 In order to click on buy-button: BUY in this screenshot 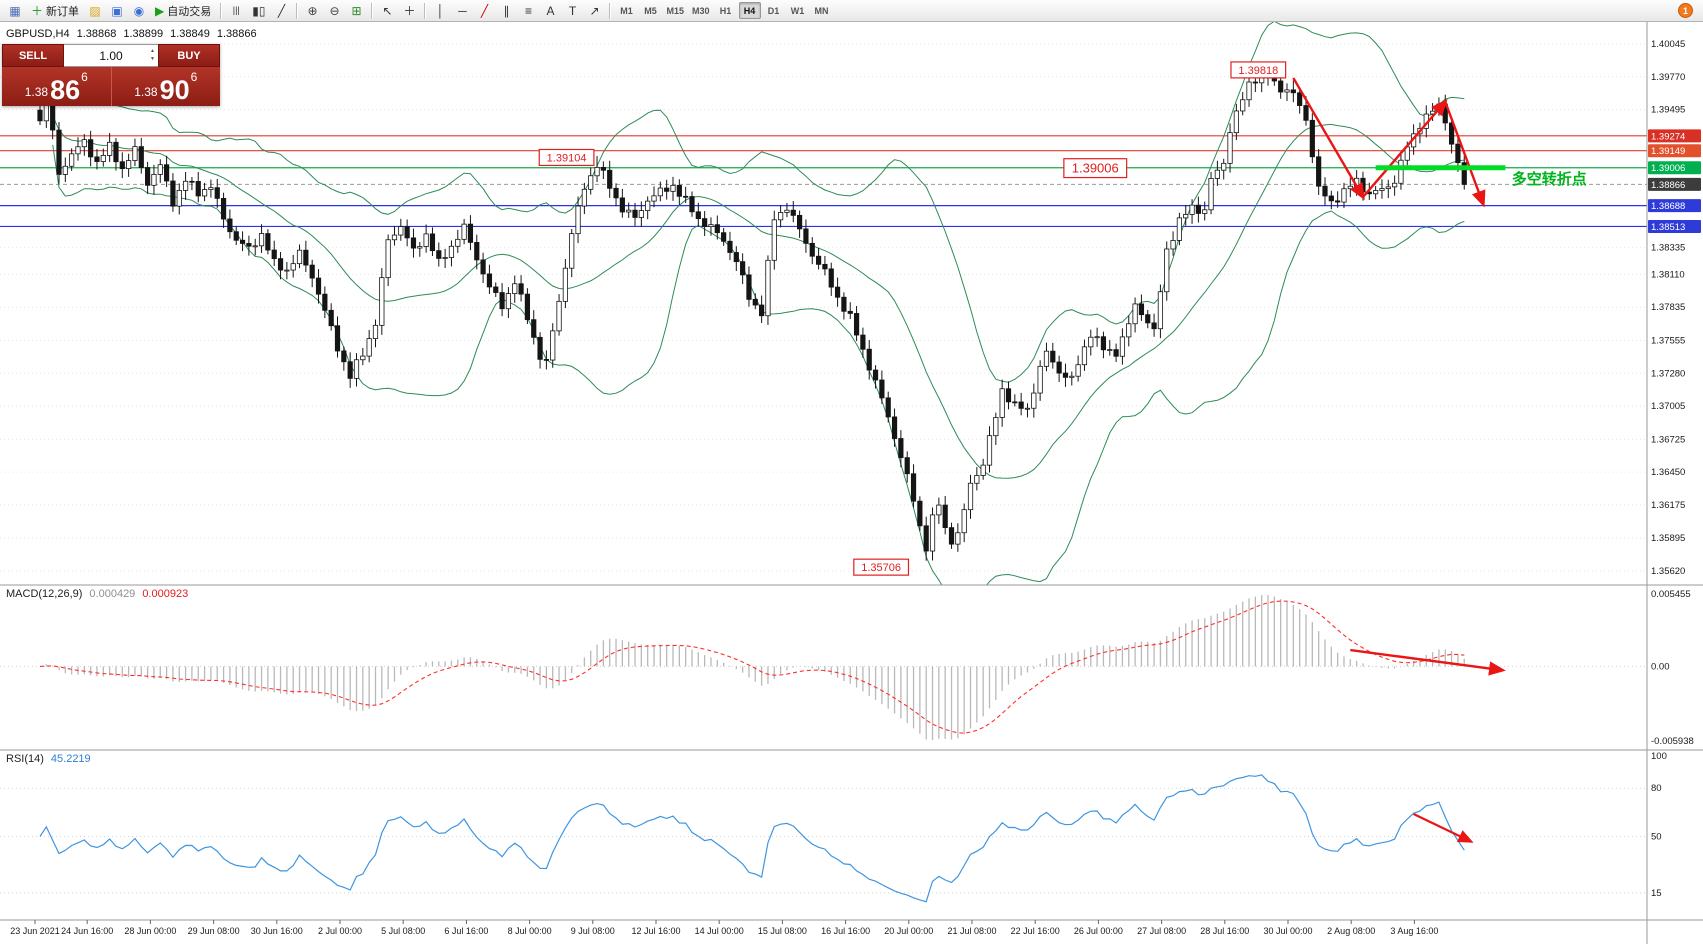, I will do `click(189, 55)`.